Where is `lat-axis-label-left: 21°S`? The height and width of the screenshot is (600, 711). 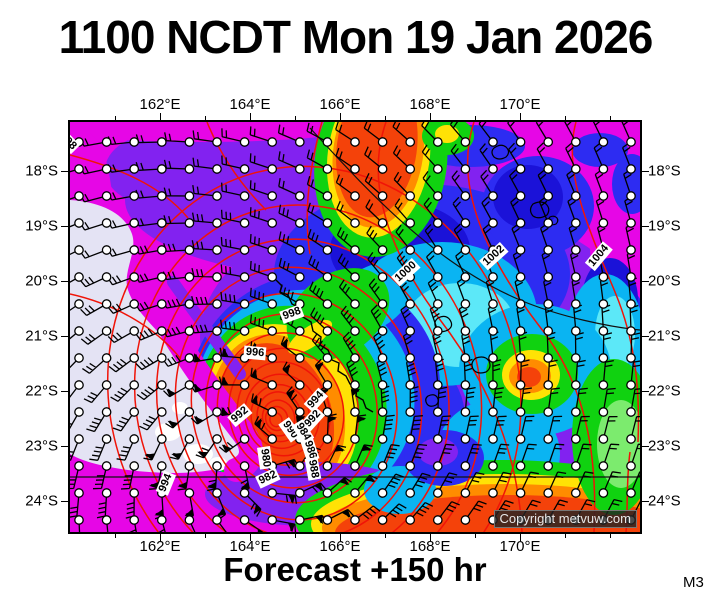 lat-axis-label-left: 21°S is located at coordinates (41, 336).